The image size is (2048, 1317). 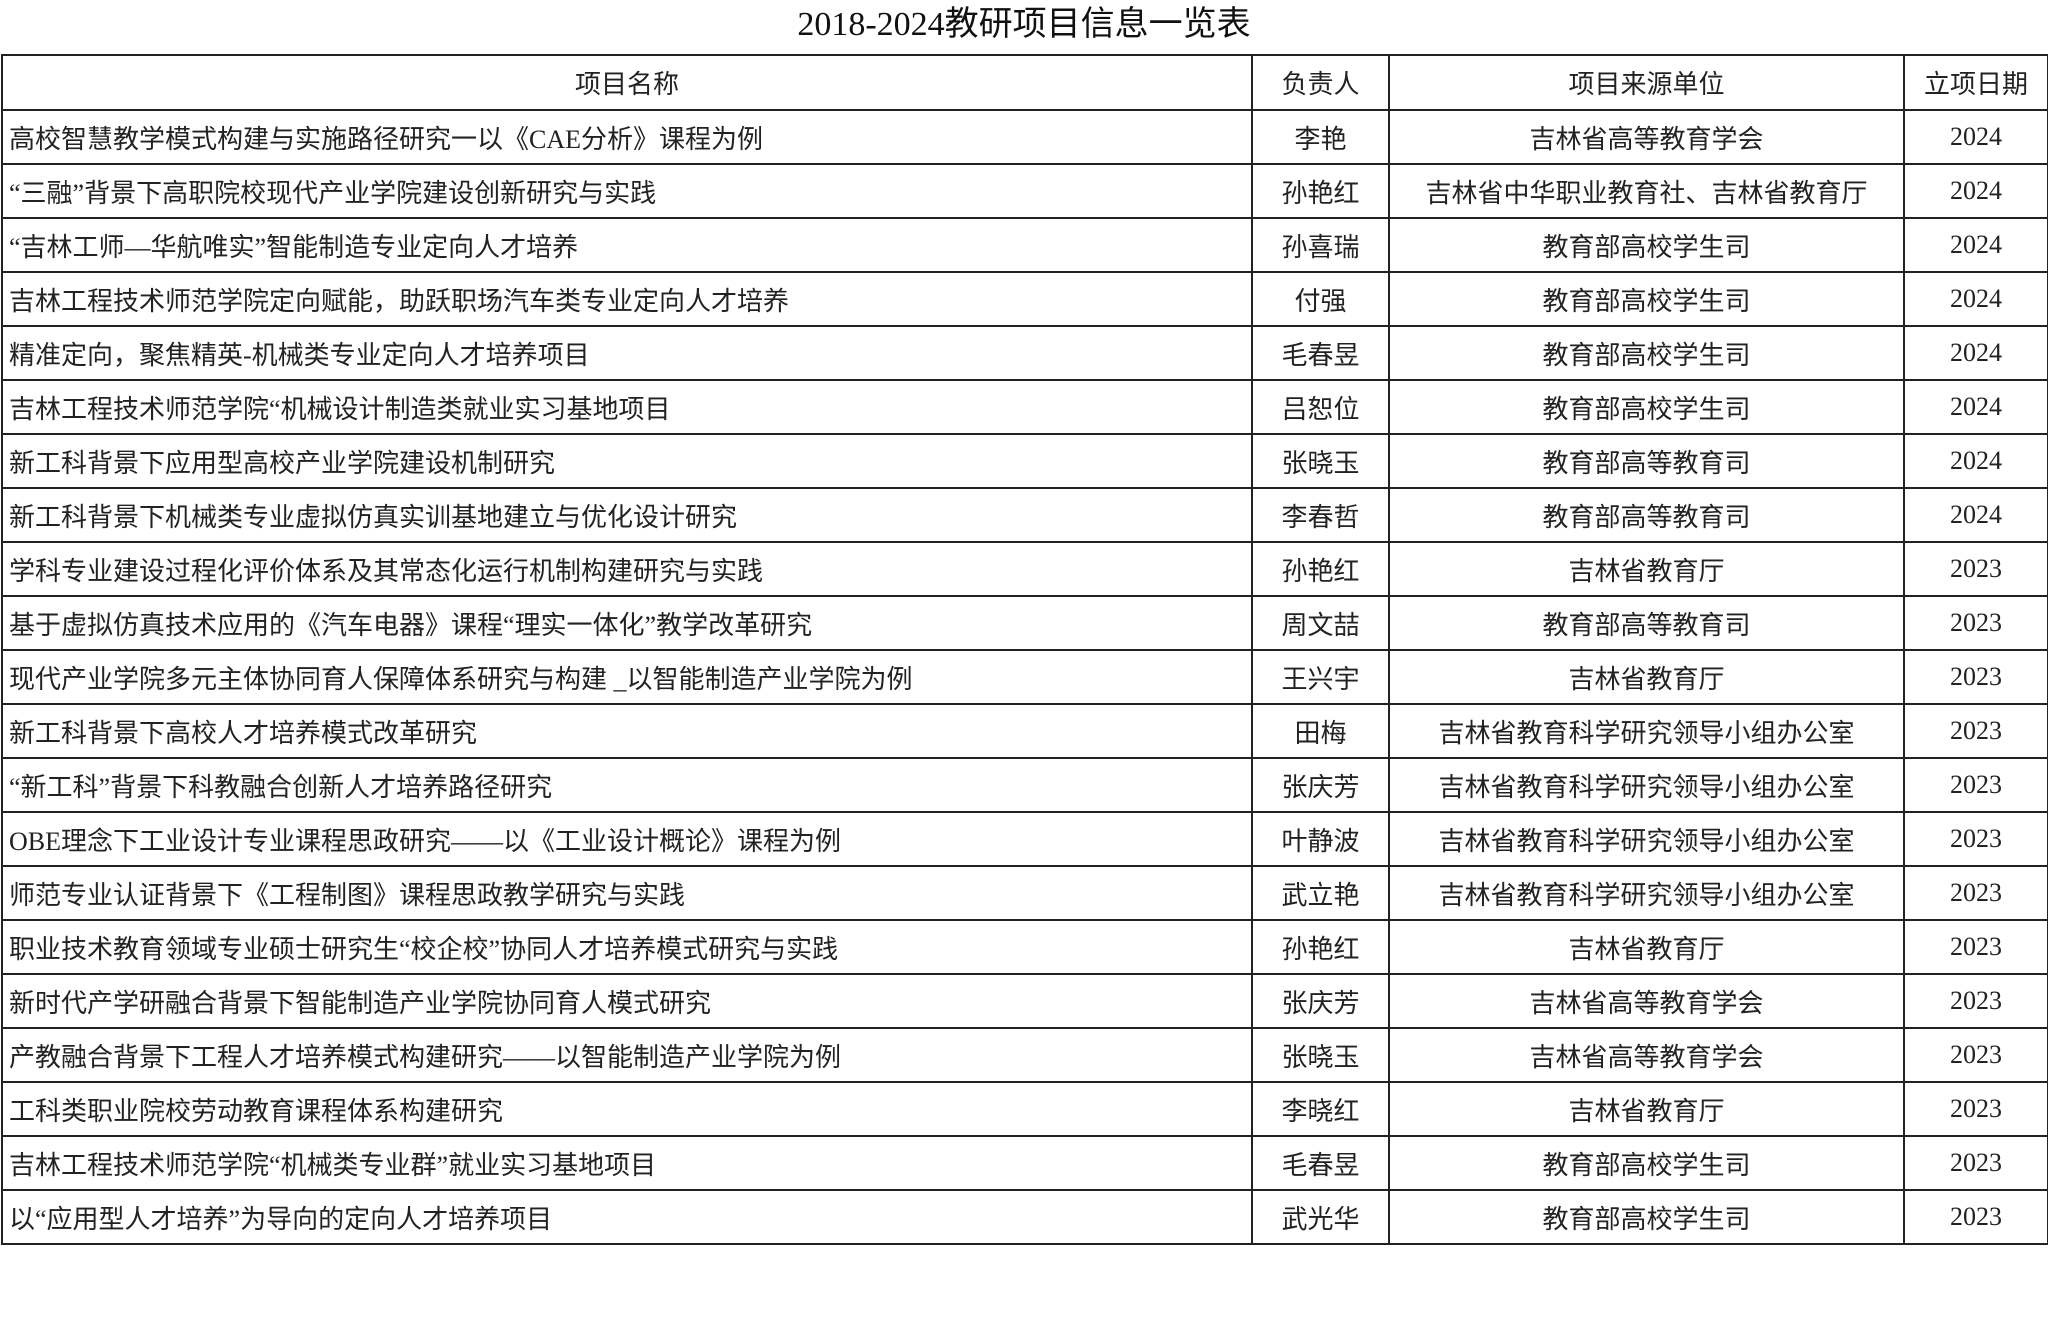 What do you see at coordinates (1320, 1001) in the screenshot?
I see `leader-cell: 张庆芳` at bounding box center [1320, 1001].